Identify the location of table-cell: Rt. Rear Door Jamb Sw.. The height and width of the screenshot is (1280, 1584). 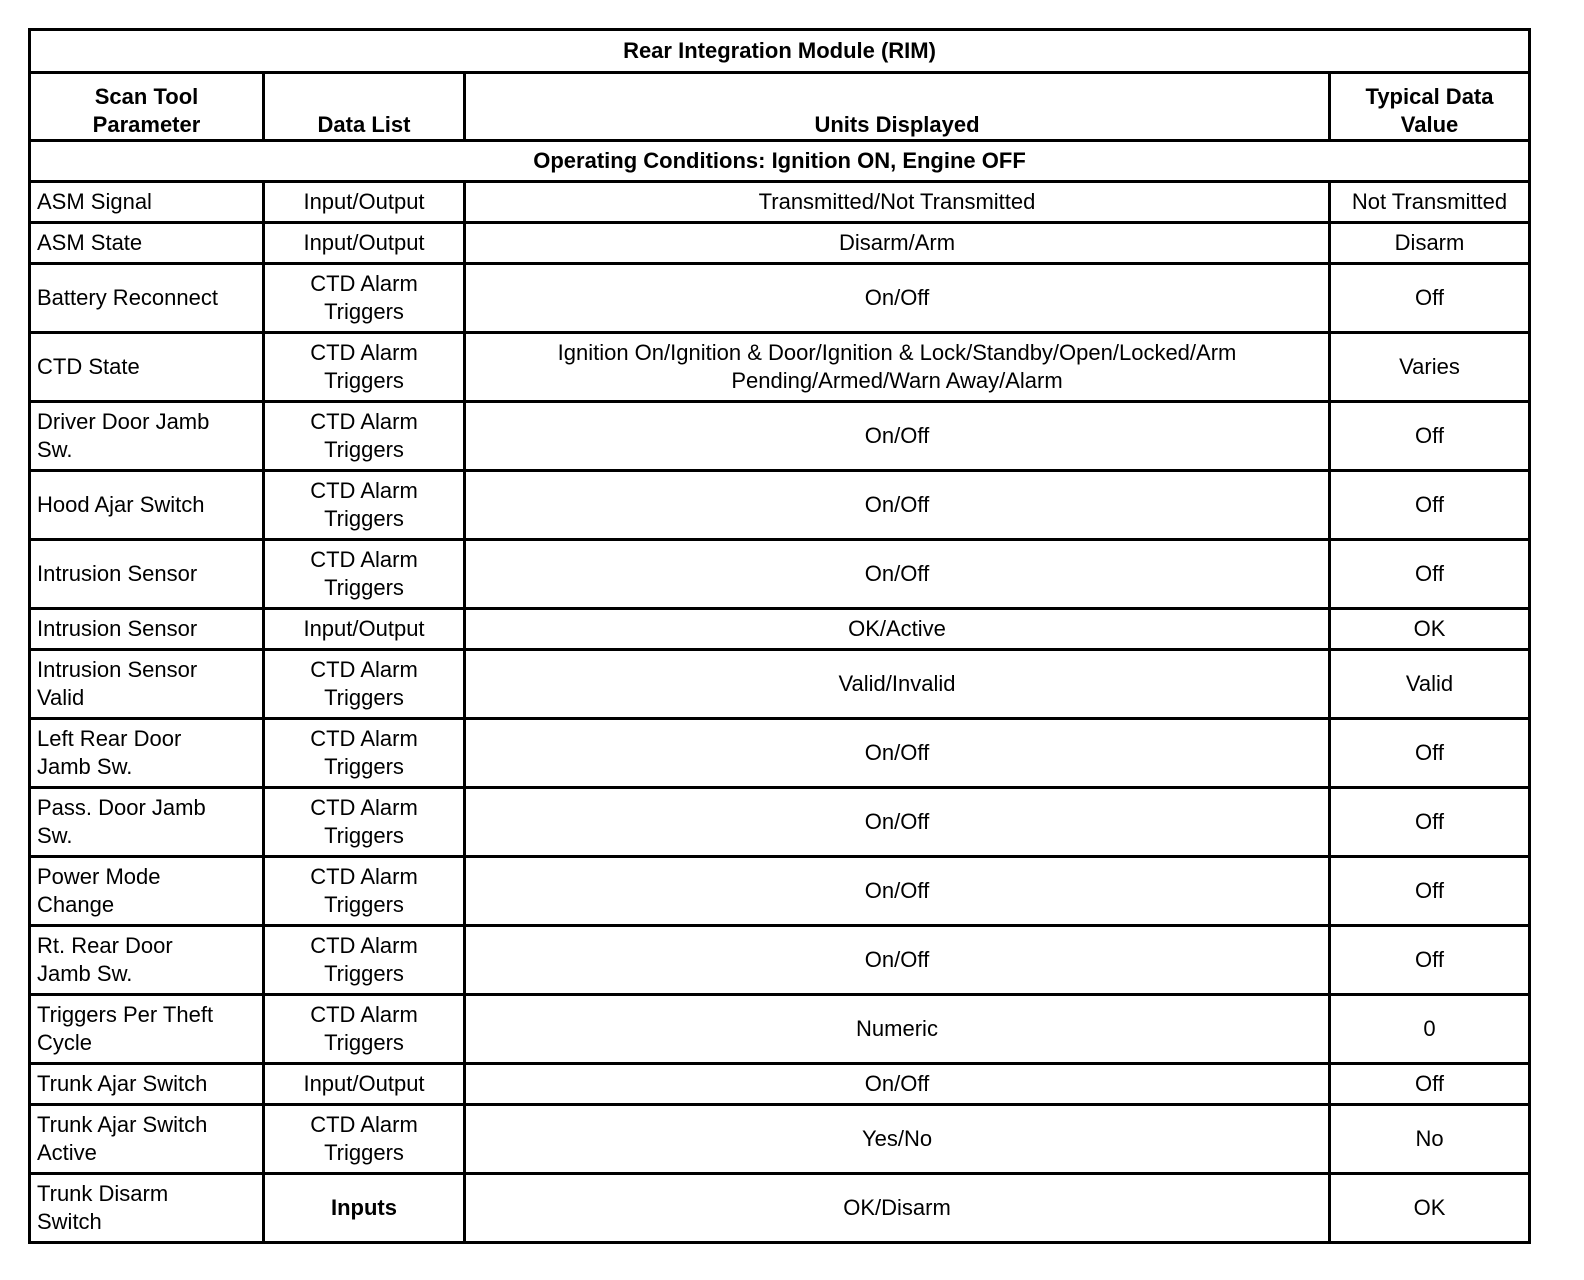
(146, 960).